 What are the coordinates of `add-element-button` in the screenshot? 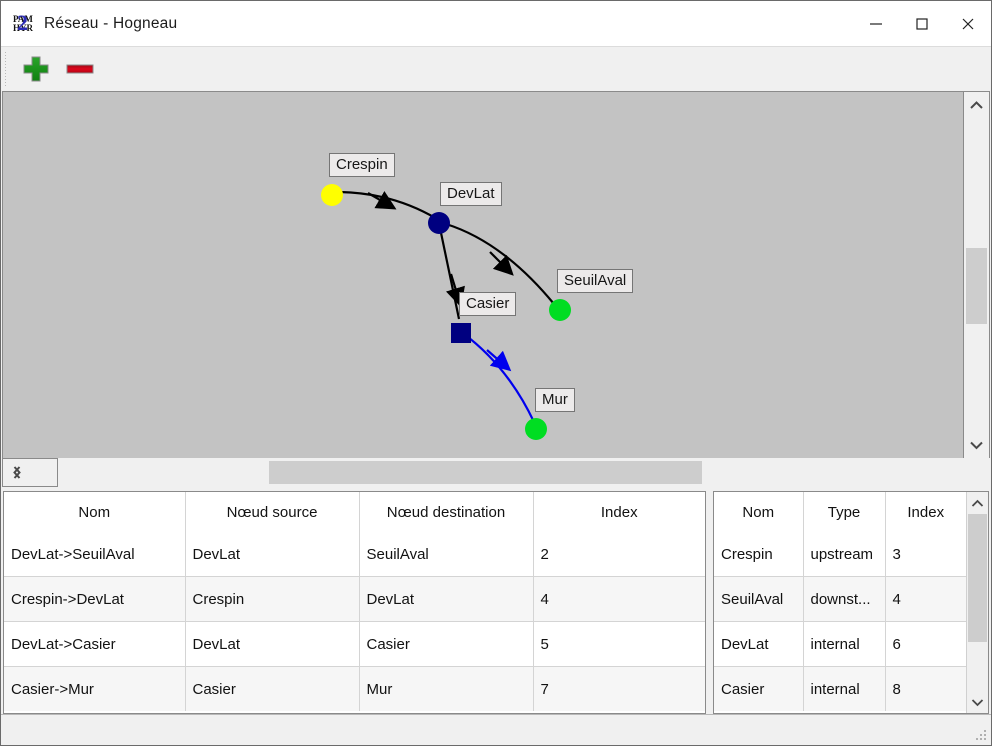 It's located at (36, 69).